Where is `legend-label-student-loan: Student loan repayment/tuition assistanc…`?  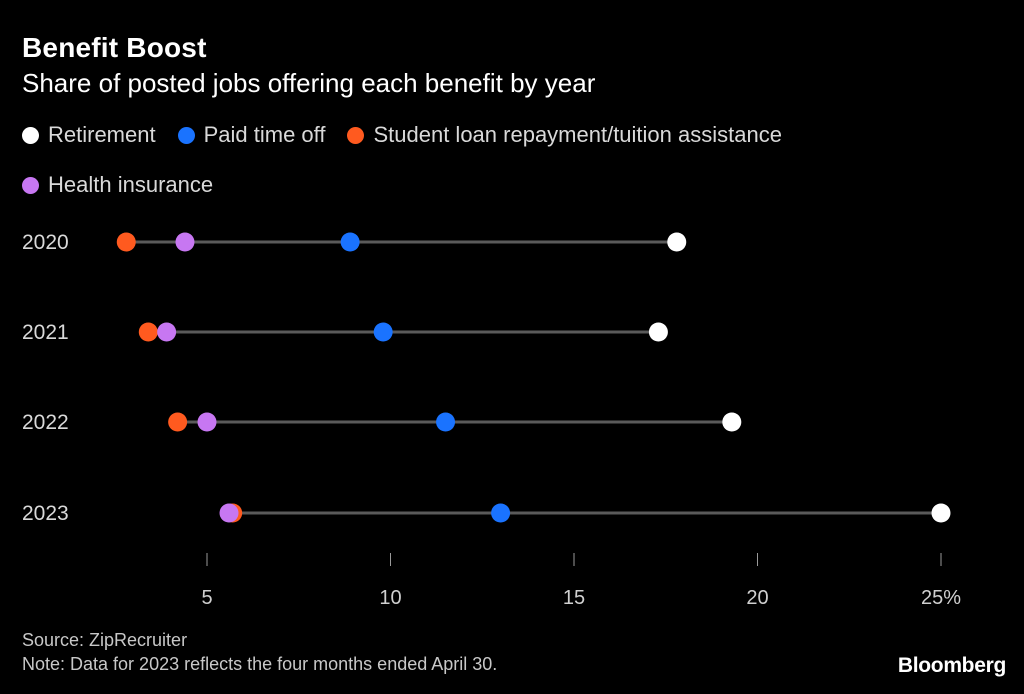
legend-label-student-loan: Student loan repayment/tuition assistanc… is located at coordinates (577, 134).